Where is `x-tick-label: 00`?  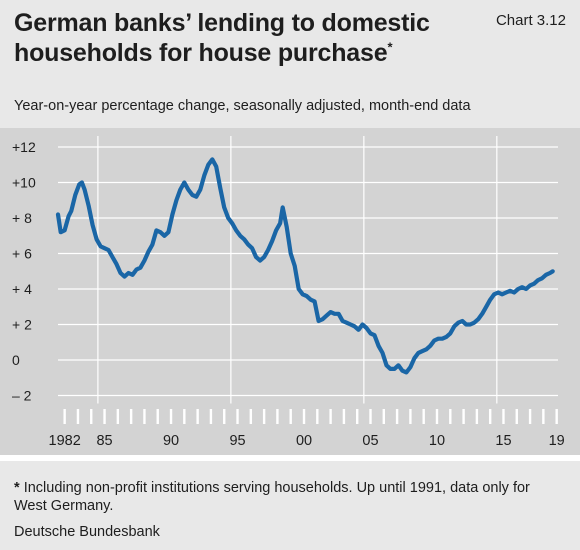
x-tick-label: 00 is located at coordinates (304, 441).